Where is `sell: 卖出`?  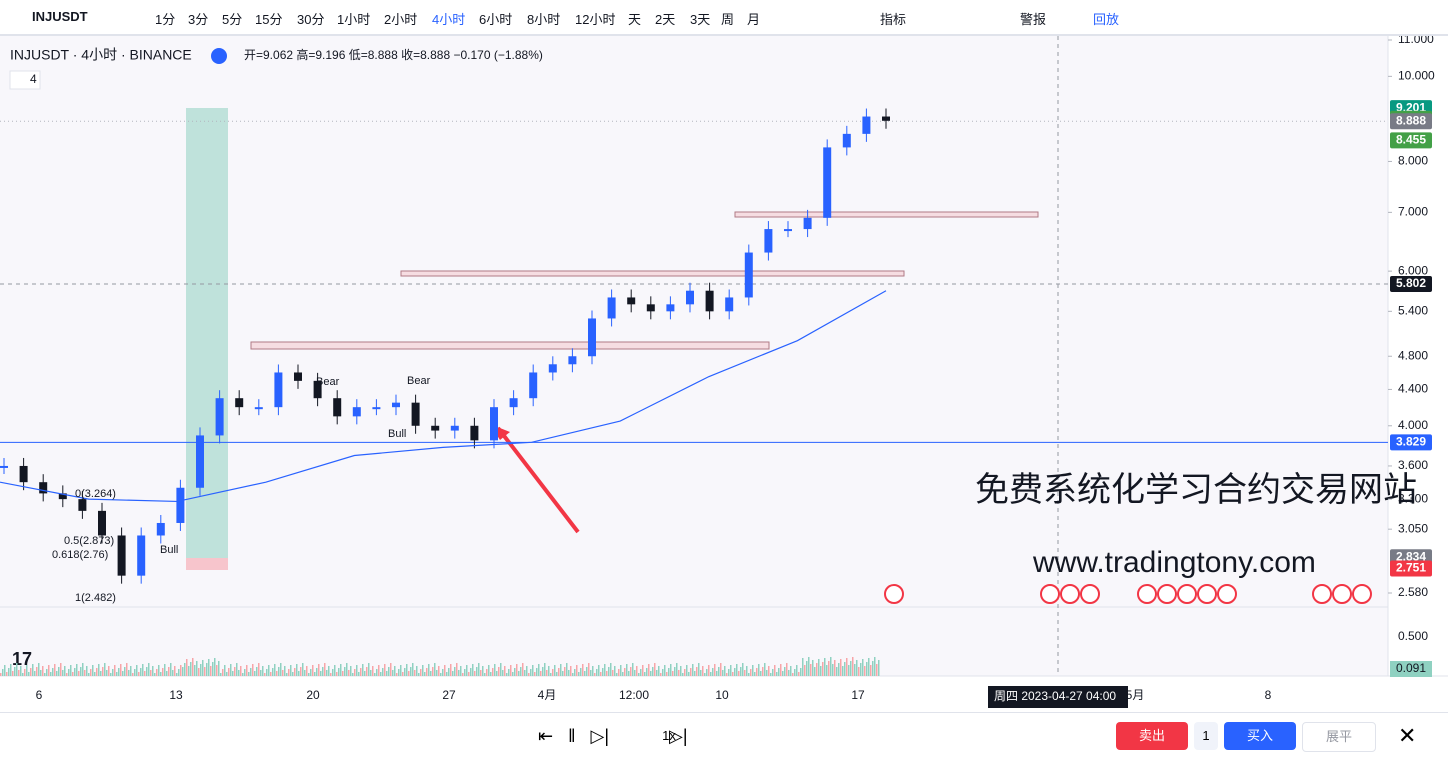 sell: 卖出 is located at coordinates (1152, 736).